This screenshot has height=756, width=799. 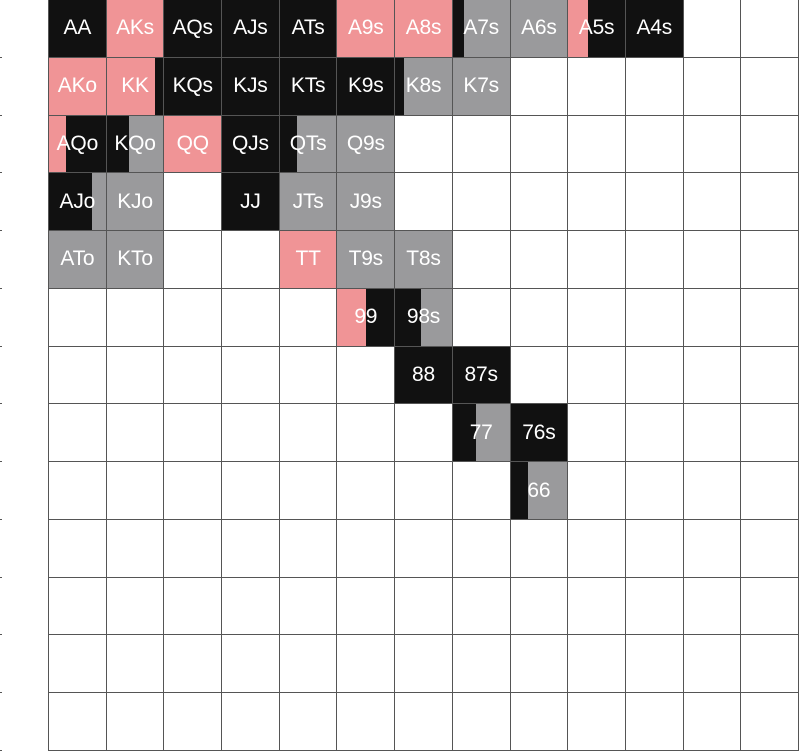 I want to click on hand-cell: 98s, so click(x=424, y=317).